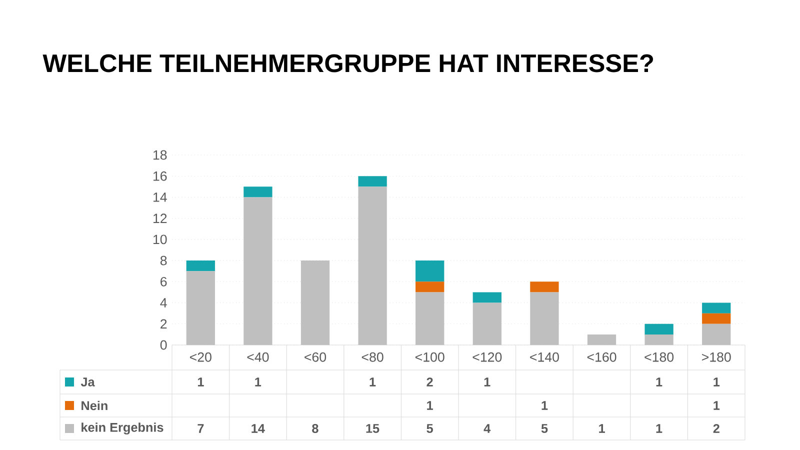 The height and width of the screenshot is (450, 800). What do you see at coordinates (160, 197) in the screenshot?
I see `y-tick-label: 14` at bounding box center [160, 197].